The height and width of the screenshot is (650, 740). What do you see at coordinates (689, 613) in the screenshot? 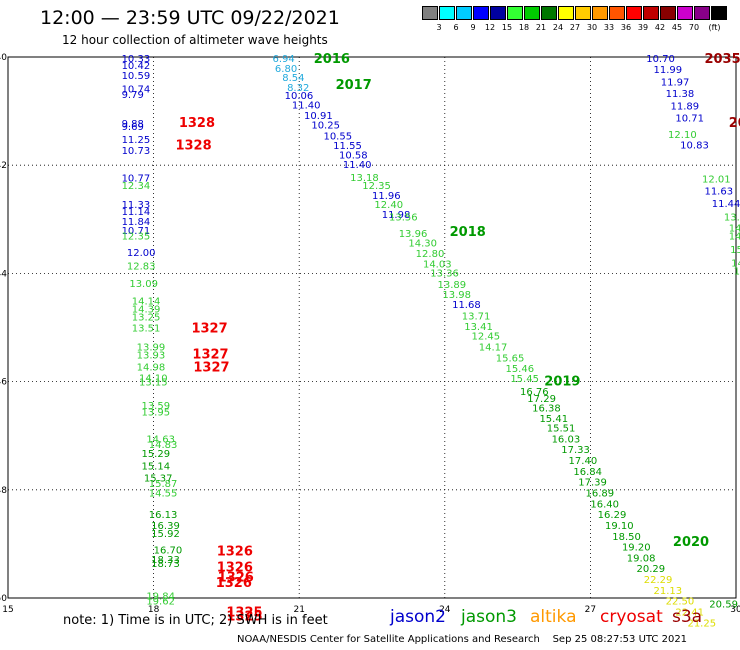
I see `swh-value-jason2: 22.41` at bounding box center [689, 613].